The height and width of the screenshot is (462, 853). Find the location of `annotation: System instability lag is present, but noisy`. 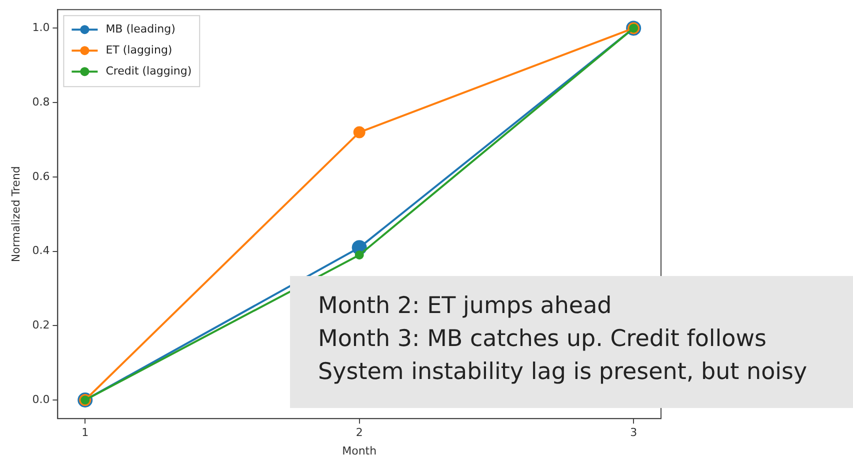

annotation: System instability lag is present, but noisy is located at coordinates (563, 372).